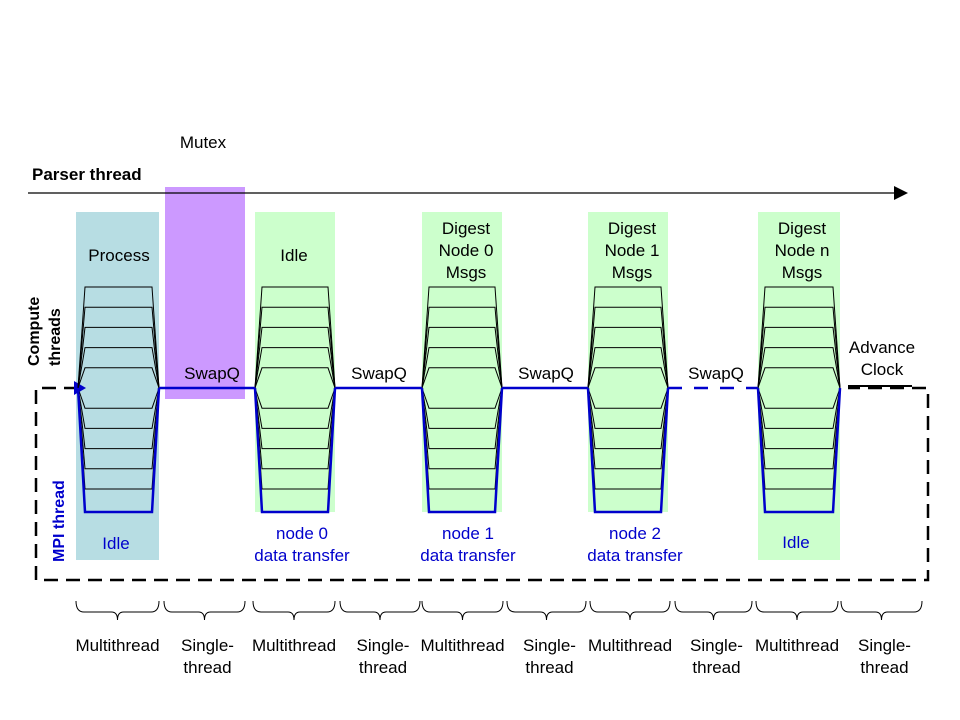  Describe the element at coordinates (802, 228) in the screenshot. I see `phase-4-top-label-0: Digest` at that location.